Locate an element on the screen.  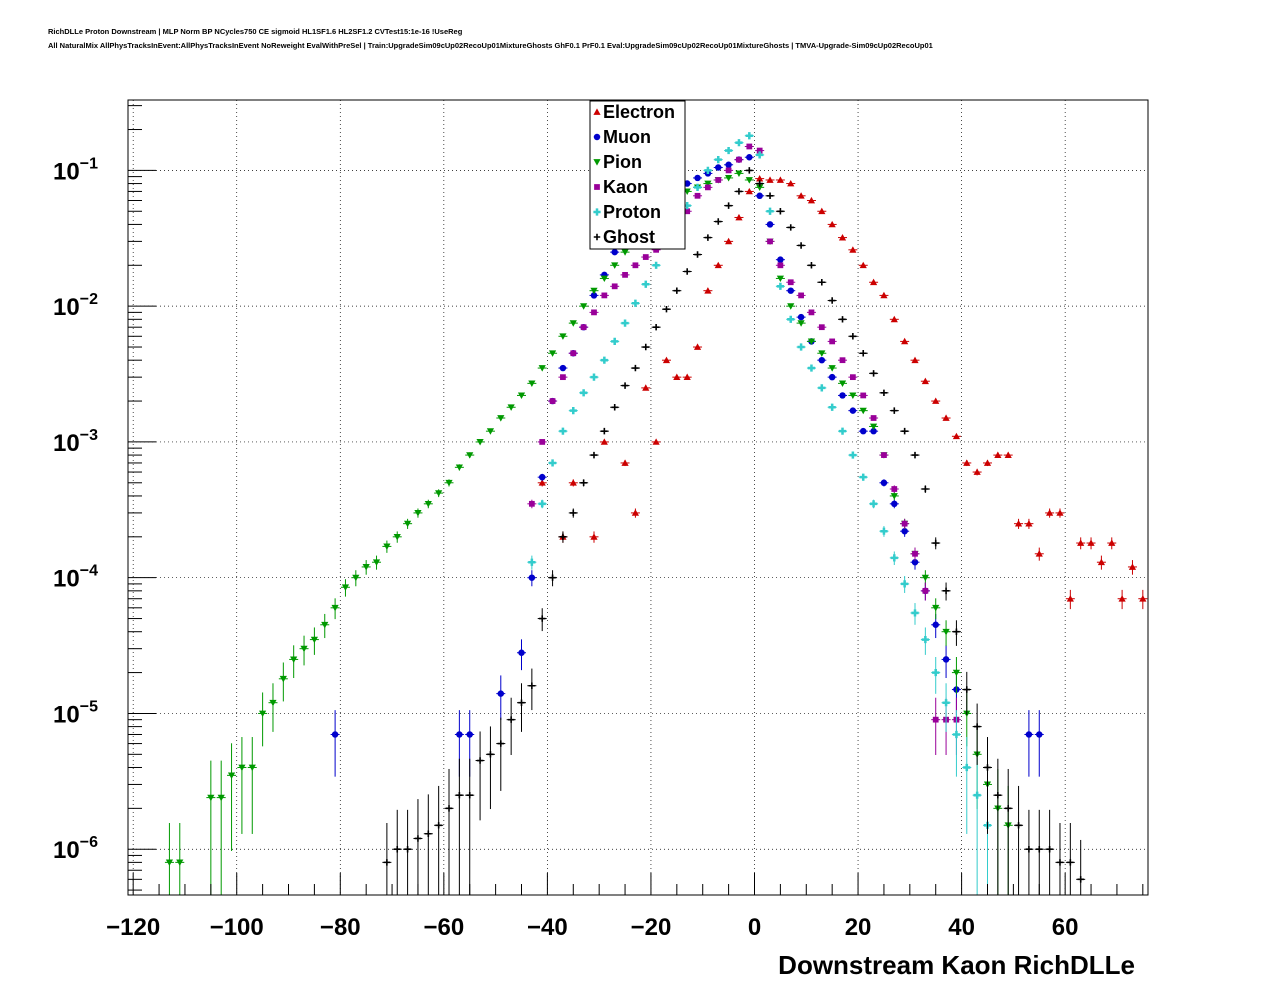
legend-label: Kaon is located at coordinates (625, 187).